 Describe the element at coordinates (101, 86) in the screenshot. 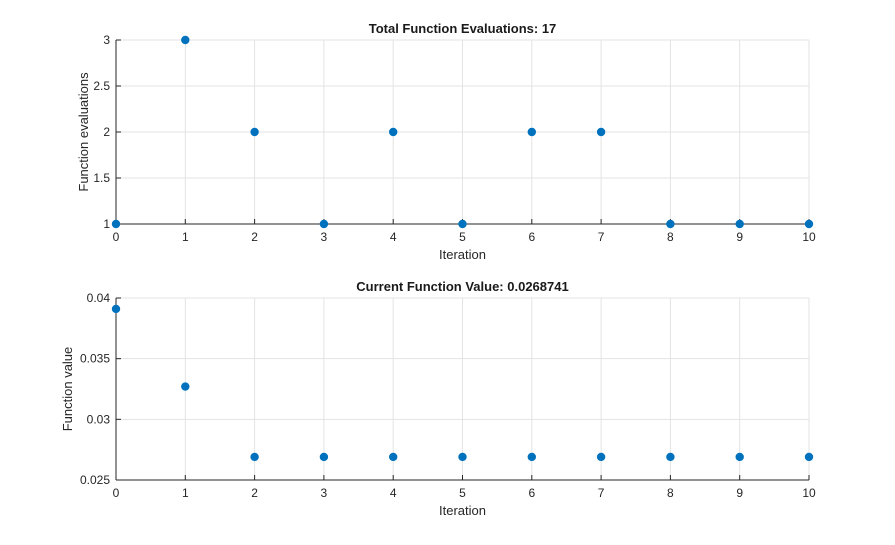

I see `y-tick-label: 2.5` at that location.